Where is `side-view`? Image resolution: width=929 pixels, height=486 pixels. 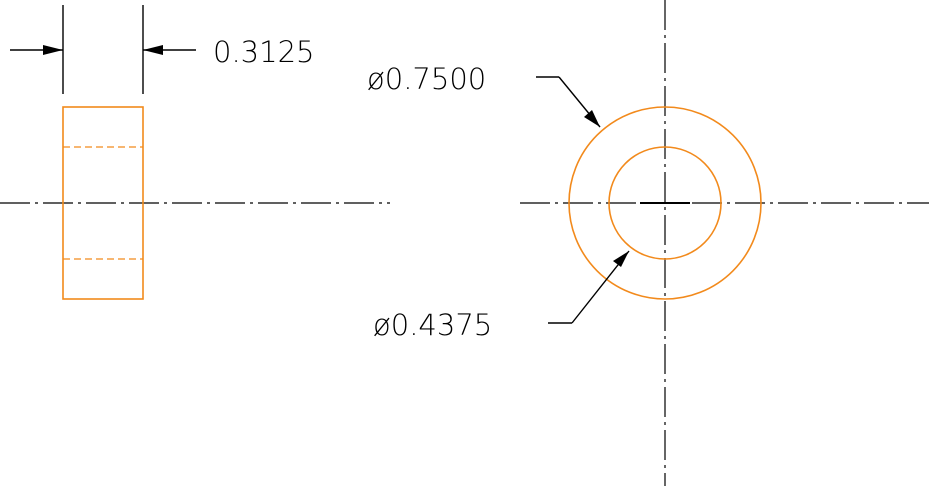
side-view is located at coordinates (103, 203).